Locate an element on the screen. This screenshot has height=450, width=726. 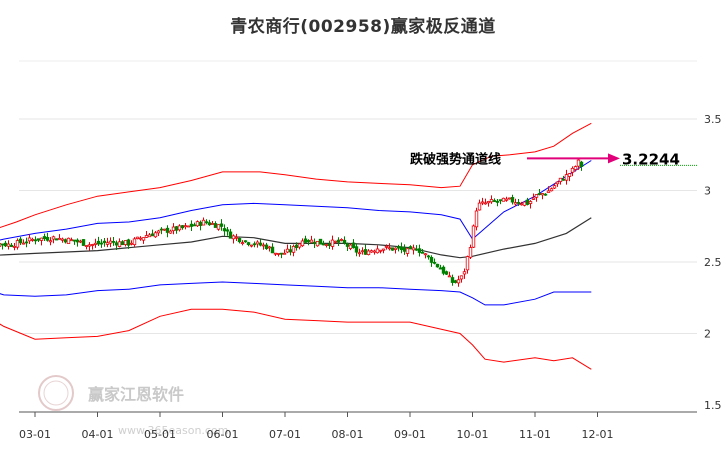
x-tick-label: 08-01 is located at coordinates (348, 434).